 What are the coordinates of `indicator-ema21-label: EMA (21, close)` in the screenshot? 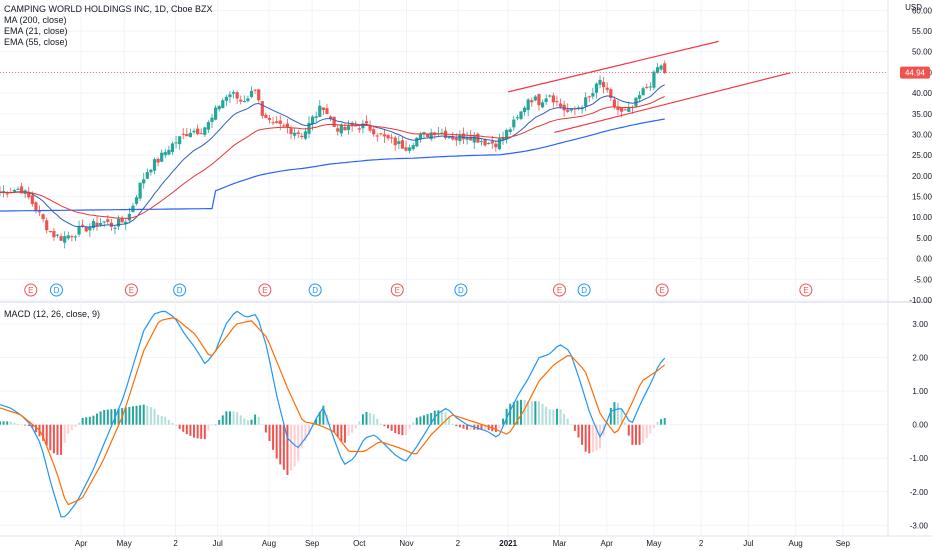 It's located at (36, 31).